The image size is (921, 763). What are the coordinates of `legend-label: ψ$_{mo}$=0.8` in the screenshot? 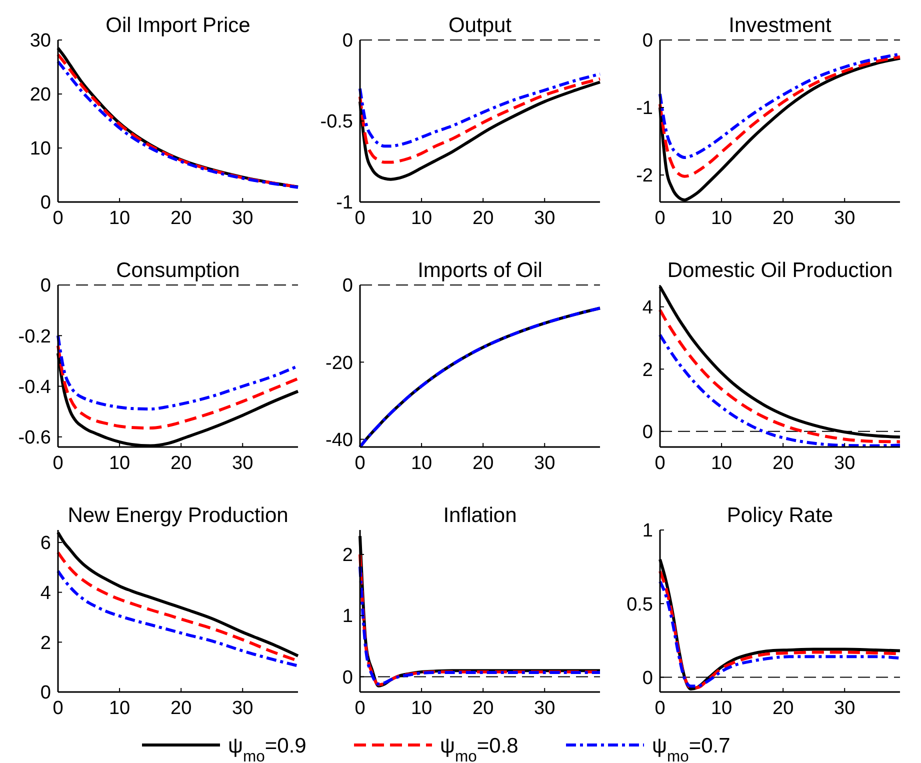 It's located at (479, 748).